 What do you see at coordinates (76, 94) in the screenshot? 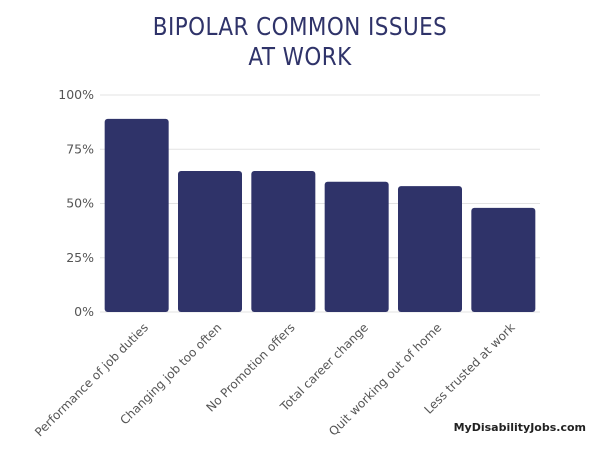
I see `y-tick-label: 100%` at bounding box center [76, 94].